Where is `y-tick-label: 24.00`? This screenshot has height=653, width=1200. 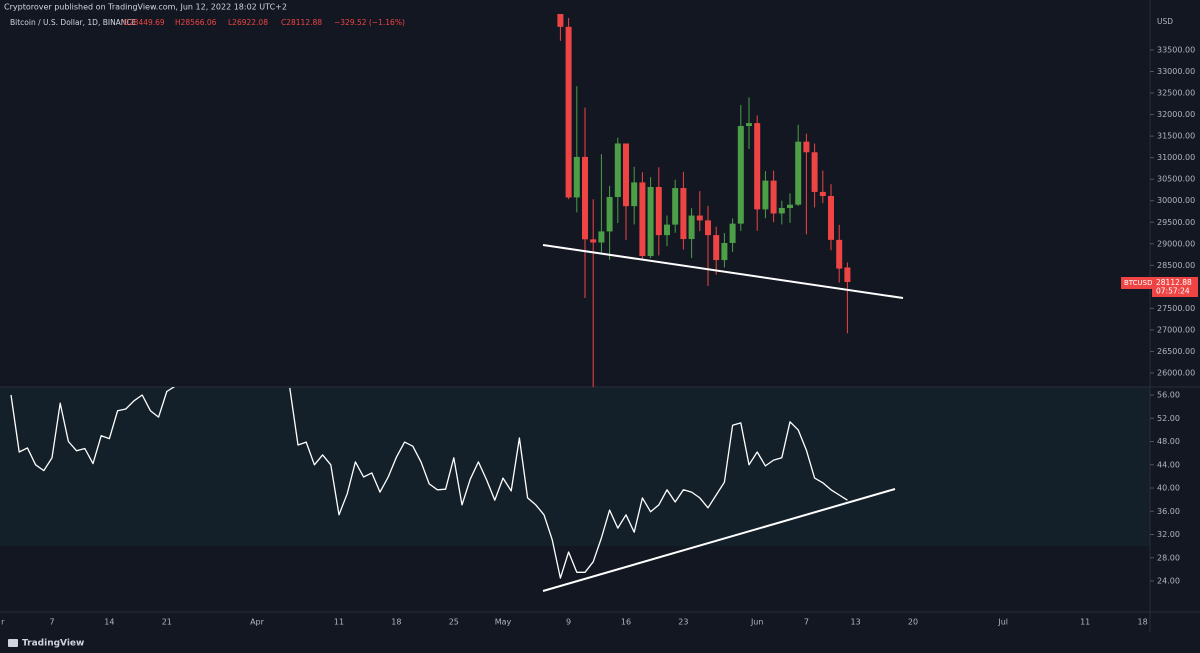
y-tick-label: 24.00 is located at coordinates (1168, 581).